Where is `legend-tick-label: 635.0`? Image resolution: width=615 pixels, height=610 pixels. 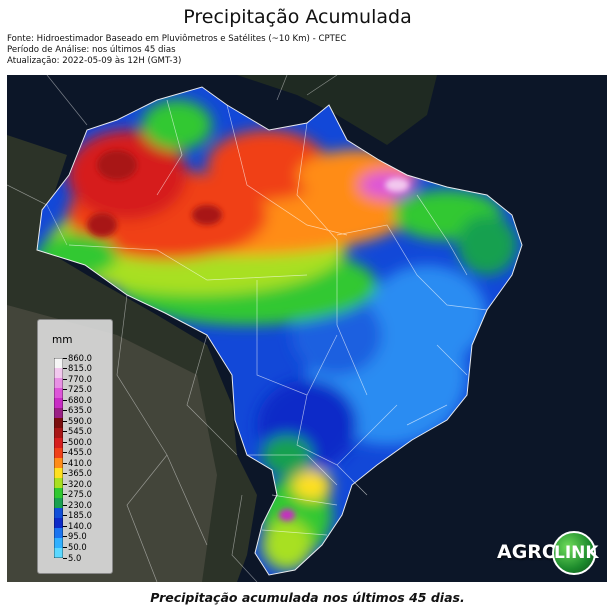 legend-tick-label: 635.0 is located at coordinates (77, 410).